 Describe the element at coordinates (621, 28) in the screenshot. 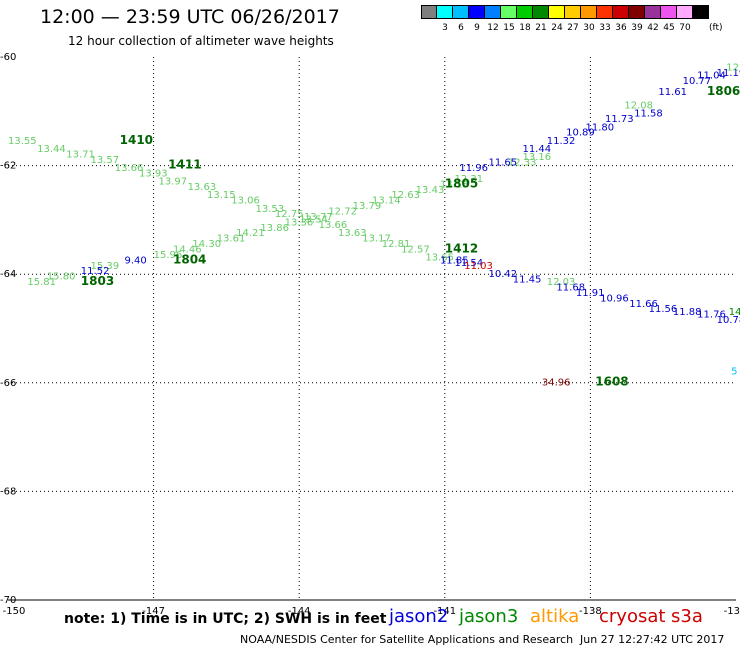

I see `scale-label: 36` at that location.